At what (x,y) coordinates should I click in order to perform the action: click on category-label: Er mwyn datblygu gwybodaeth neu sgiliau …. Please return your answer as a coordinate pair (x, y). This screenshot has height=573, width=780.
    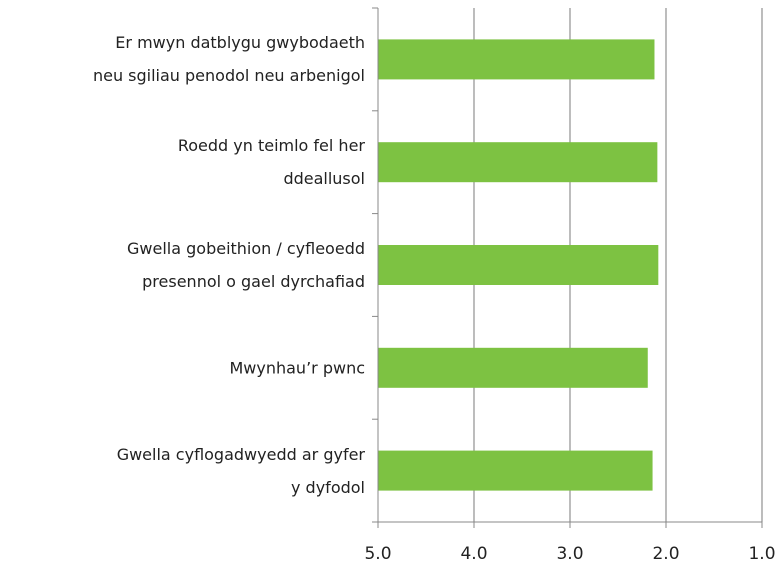
    Looking at the image, I should click on (228, 59).